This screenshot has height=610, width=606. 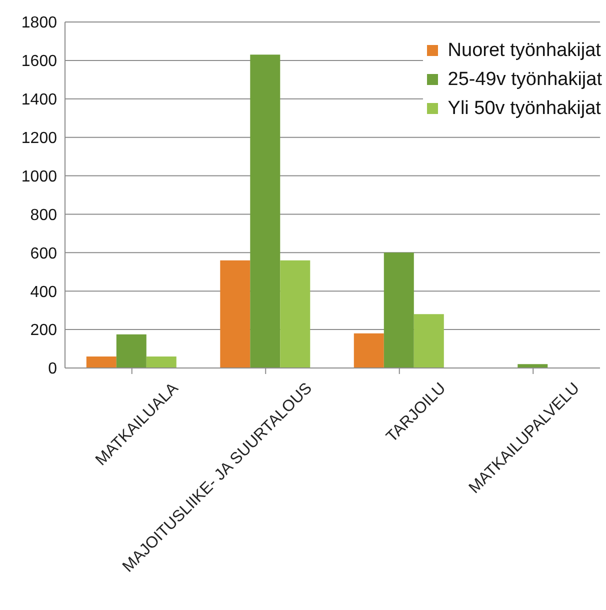 I want to click on y-tick-label: 0, so click(x=53, y=369).